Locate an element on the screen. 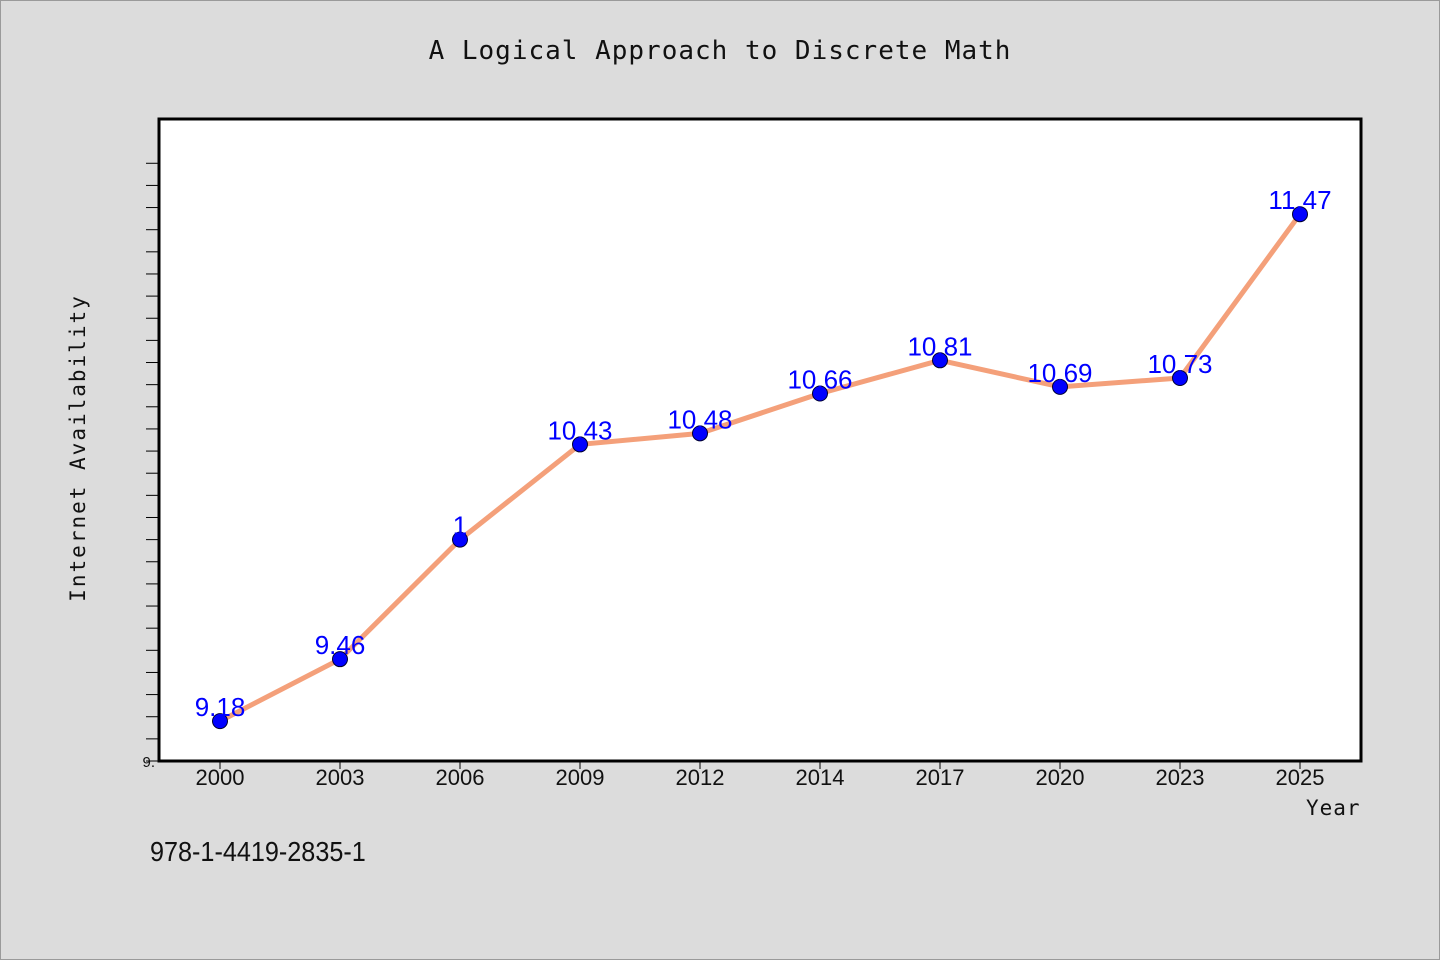 The height and width of the screenshot is (960, 1440). data-label: 10.69 is located at coordinates (1059, 373).